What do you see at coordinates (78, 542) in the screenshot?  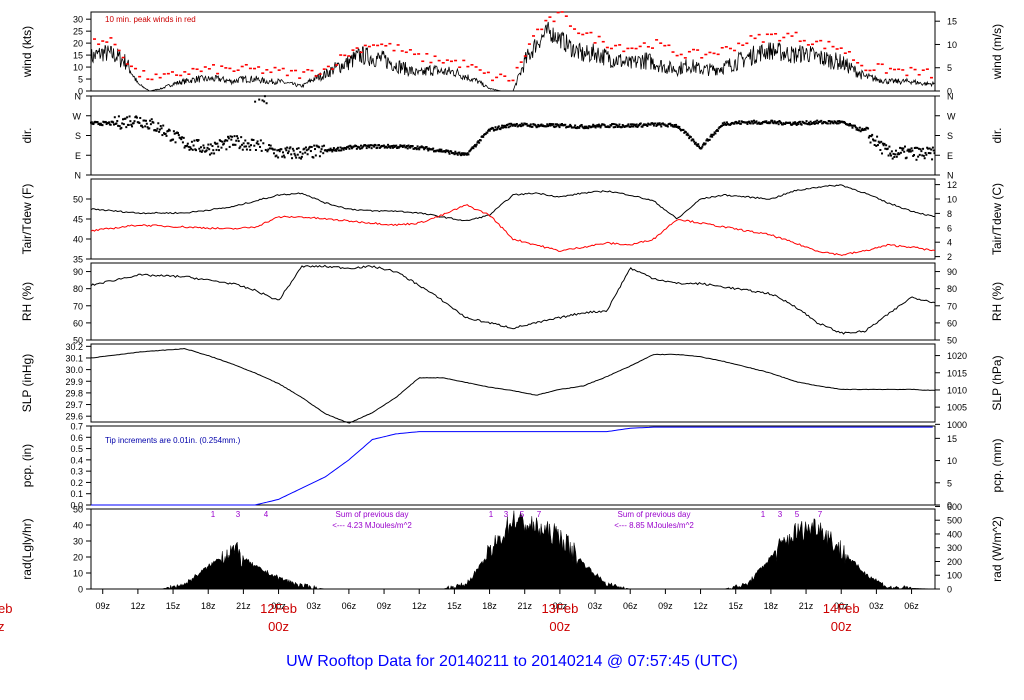 I see `ytick-label-left-rad: 30` at bounding box center [78, 542].